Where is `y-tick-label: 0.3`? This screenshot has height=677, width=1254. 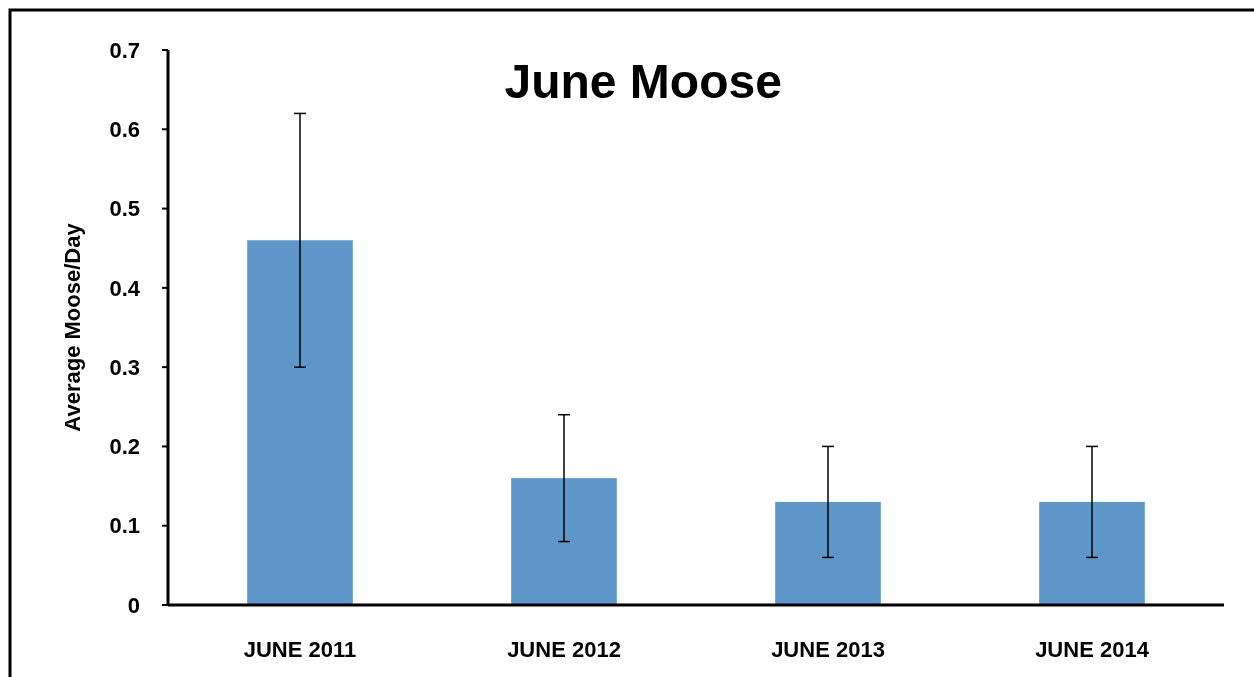
y-tick-label: 0.3 is located at coordinates (124, 367).